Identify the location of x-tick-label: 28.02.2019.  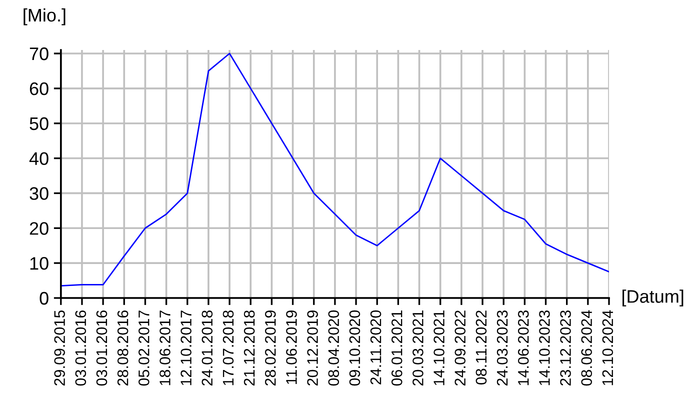
(270, 348).